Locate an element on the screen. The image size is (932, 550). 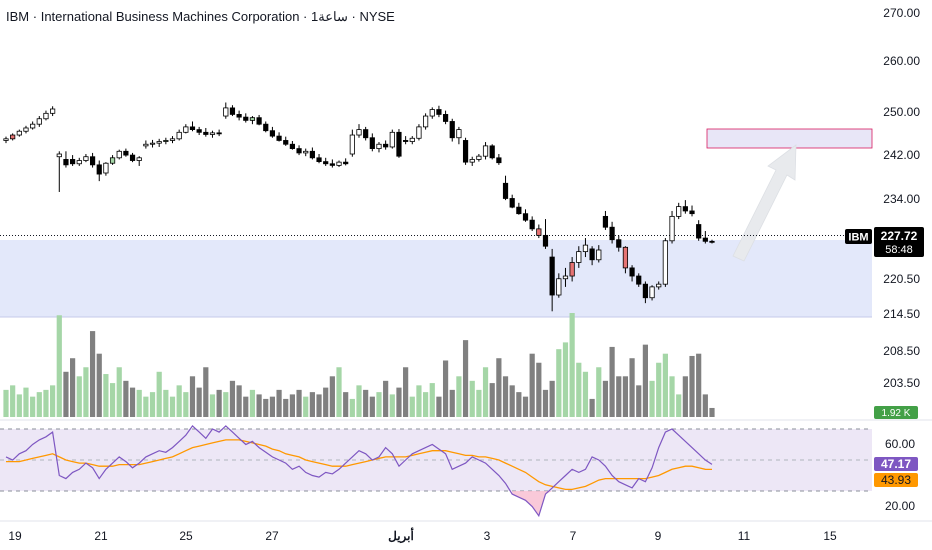
target-zone is located at coordinates (789, 138).